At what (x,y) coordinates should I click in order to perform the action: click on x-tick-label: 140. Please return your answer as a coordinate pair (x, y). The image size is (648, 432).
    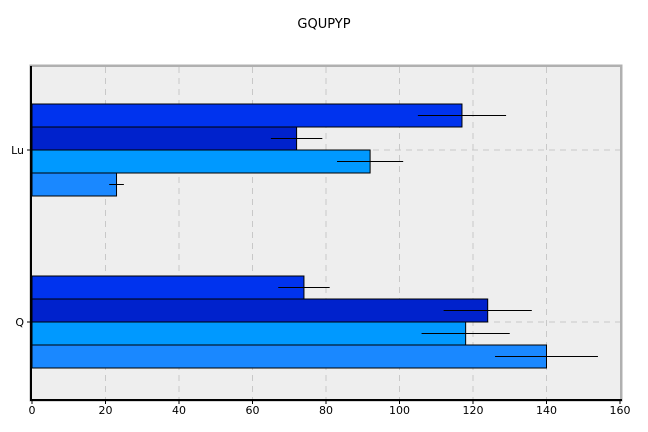
    Looking at the image, I should click on (546, 410).